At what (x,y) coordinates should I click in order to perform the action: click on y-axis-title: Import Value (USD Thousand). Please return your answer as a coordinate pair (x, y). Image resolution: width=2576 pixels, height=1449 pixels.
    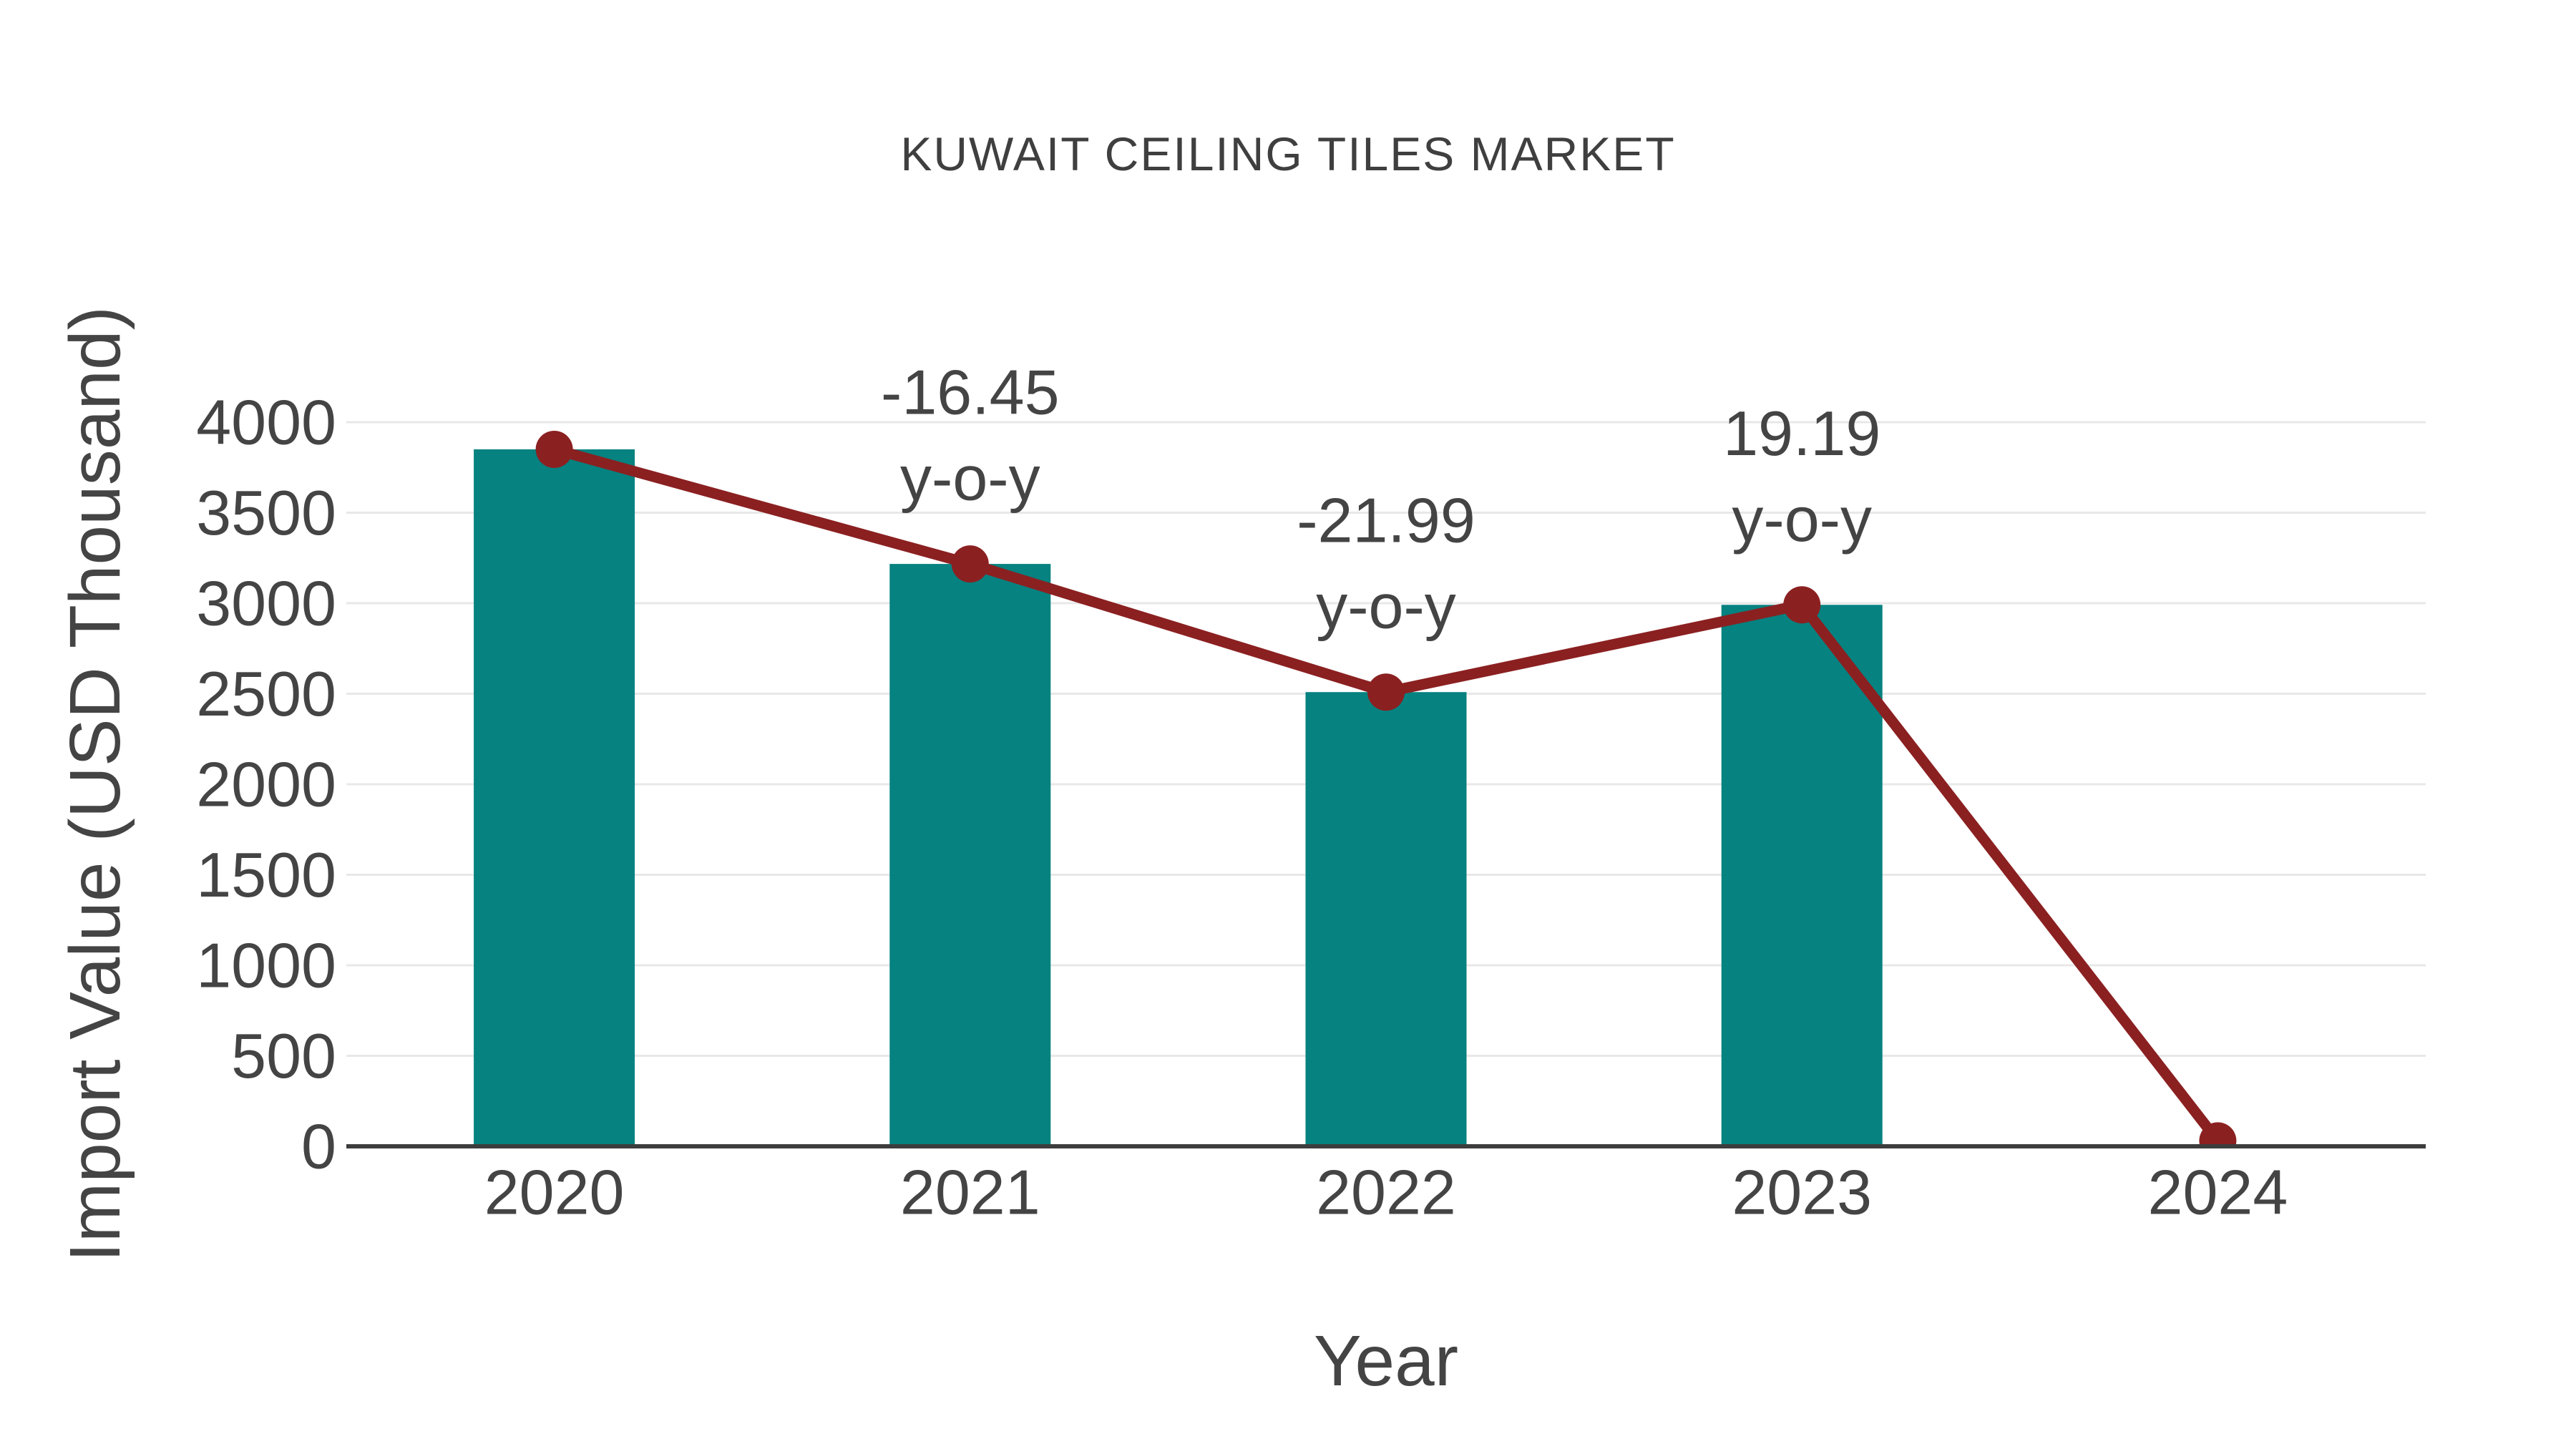
    Looking at the image, I should click on (95, 784).